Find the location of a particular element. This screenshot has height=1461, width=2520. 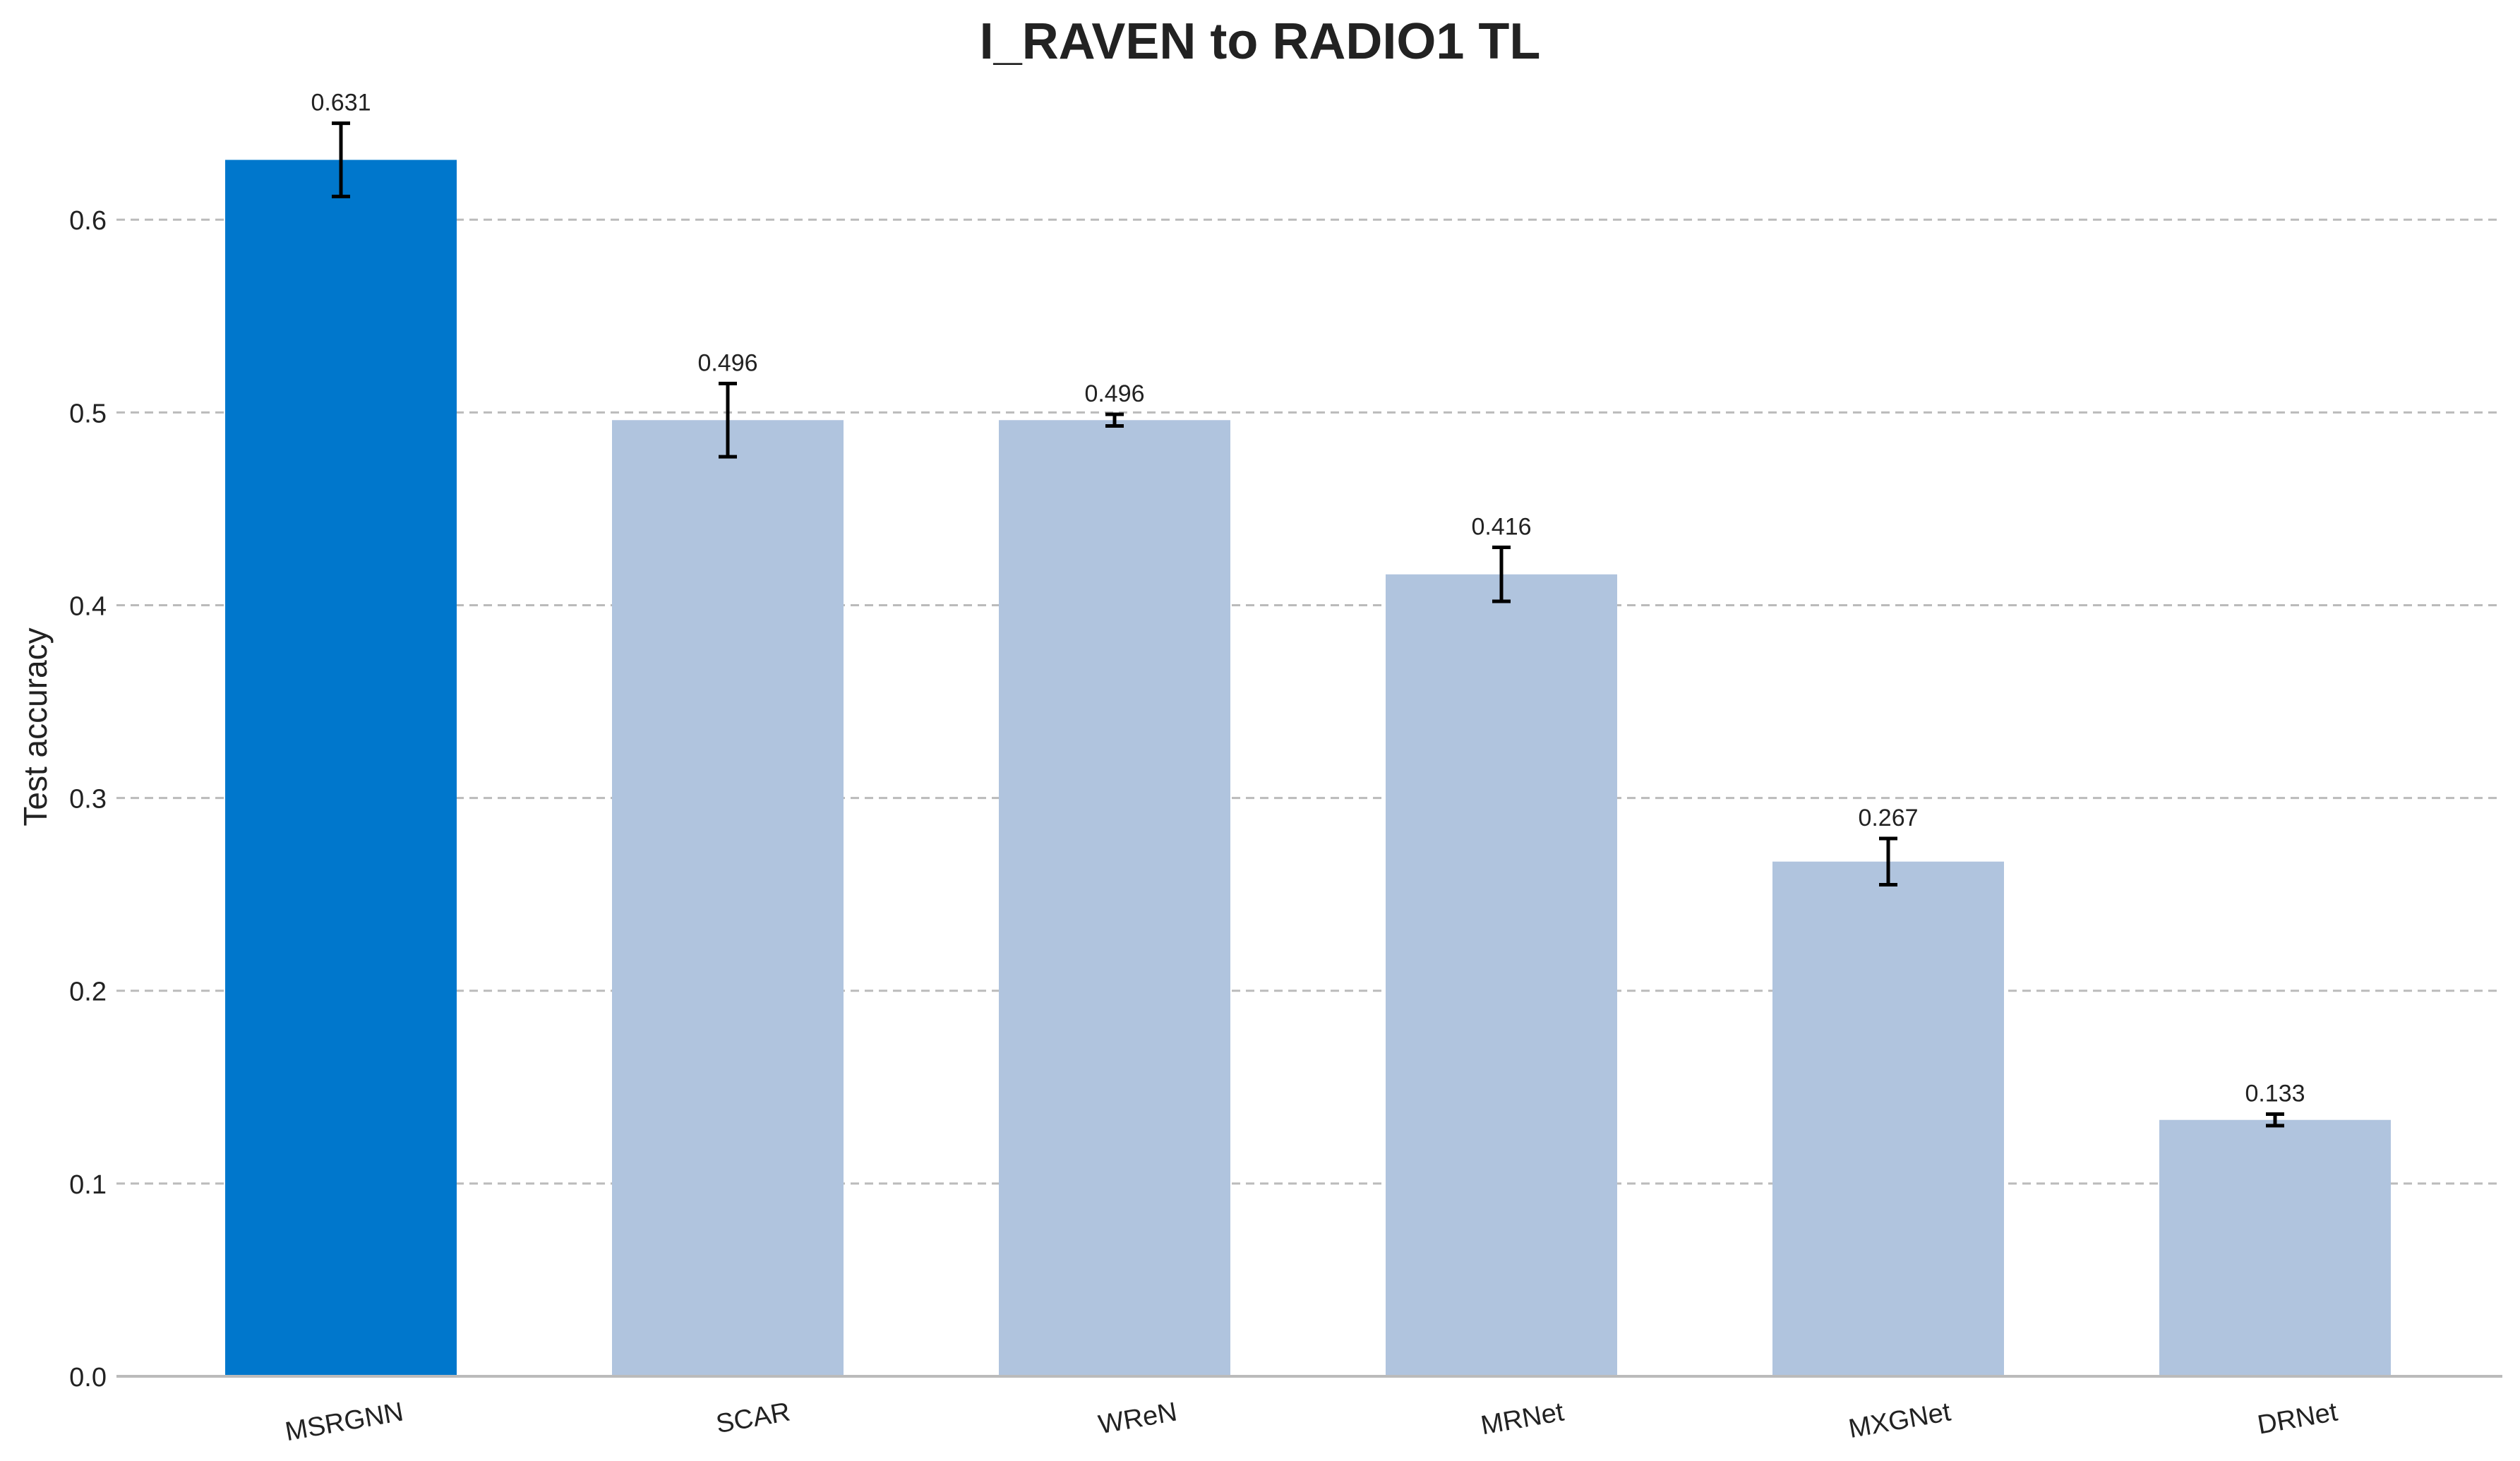

y-axis-label: Test accuracy is located at coordinates (35, 726).